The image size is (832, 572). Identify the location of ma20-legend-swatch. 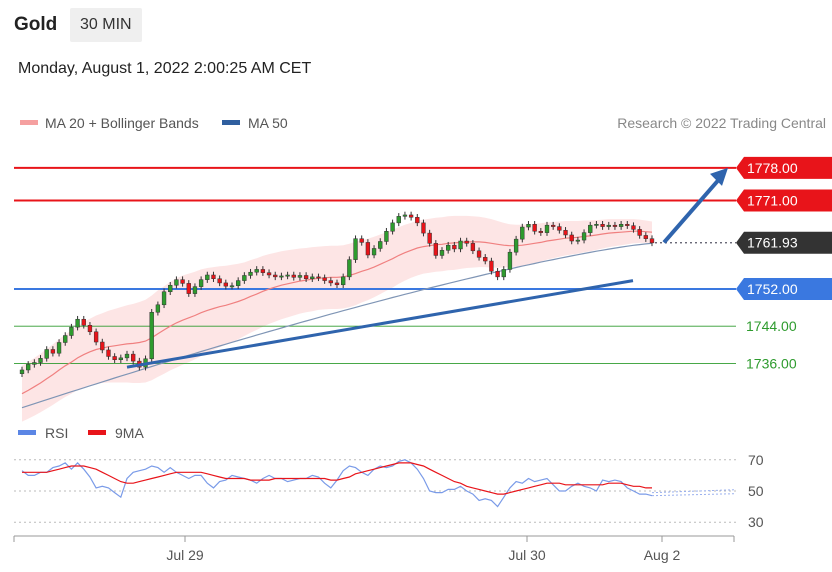
(29, 122).